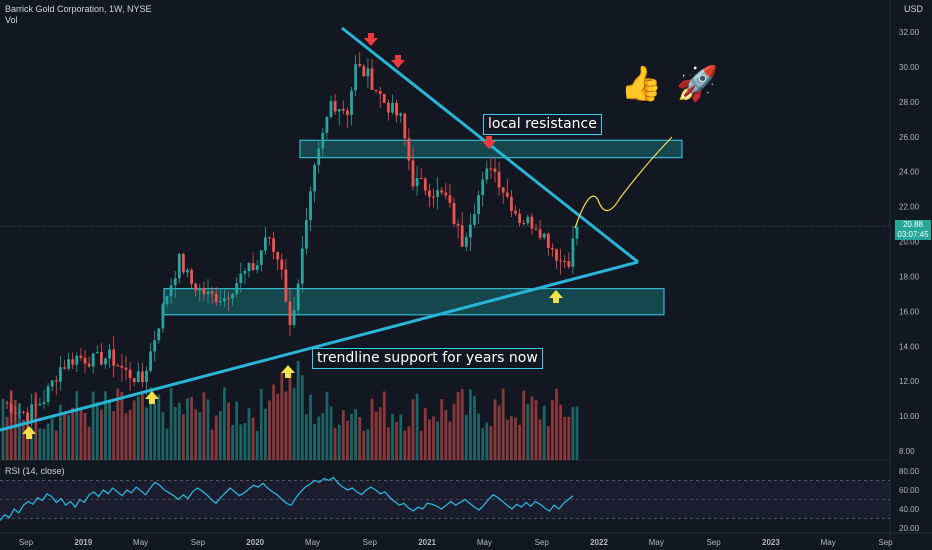 Image resolution: width=932 pixels, height=550 pixels. I want to click on symbol-title: Barrick Gold Corporation, 1W, NYSE, so click(78, 9).